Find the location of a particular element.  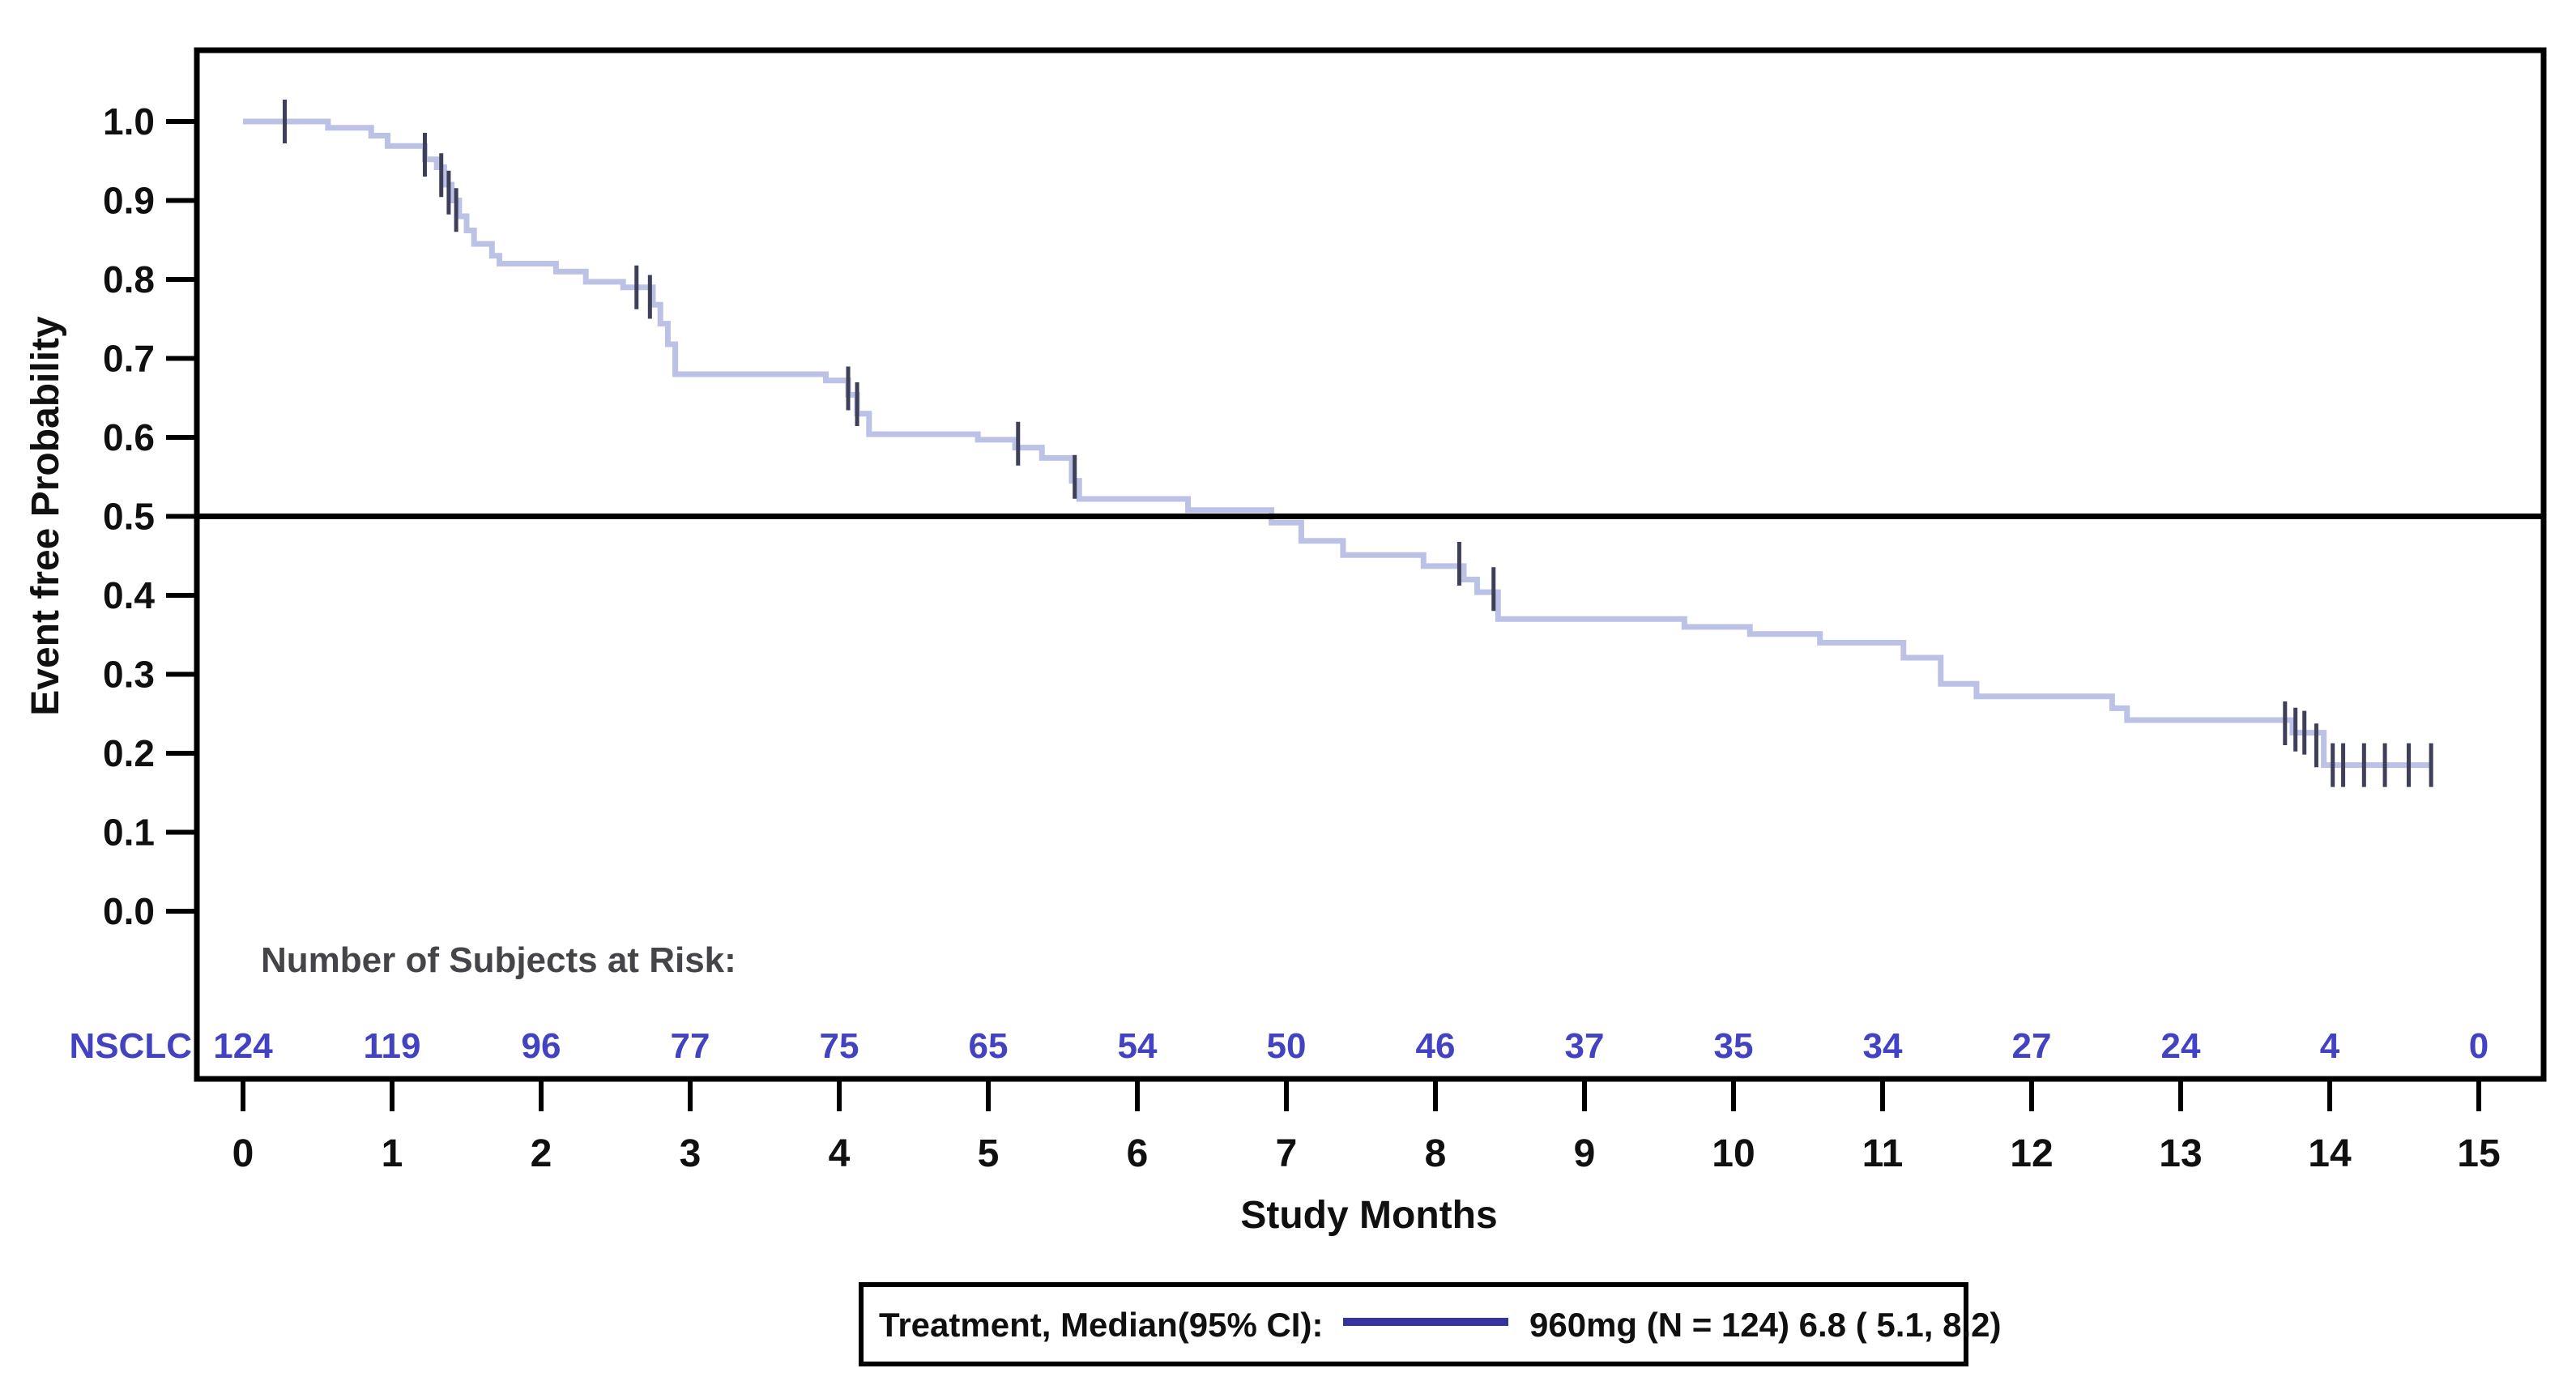

at-risk-group-label: NSCLC is located at coordinates (130, 1046).